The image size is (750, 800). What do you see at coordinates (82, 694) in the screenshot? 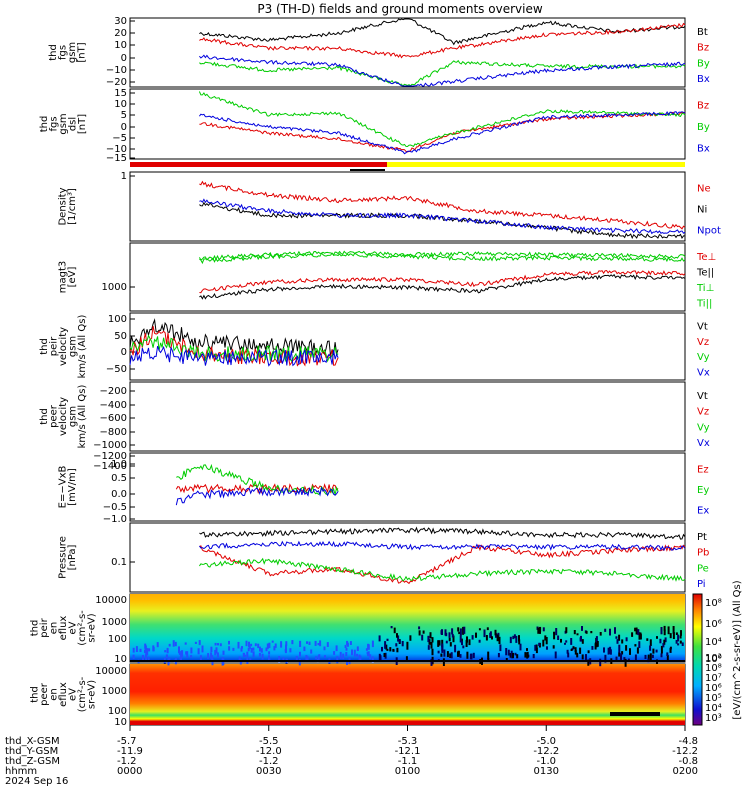
I see `y-axis-label: (cm²-s-` at bounding box center [82, 694].